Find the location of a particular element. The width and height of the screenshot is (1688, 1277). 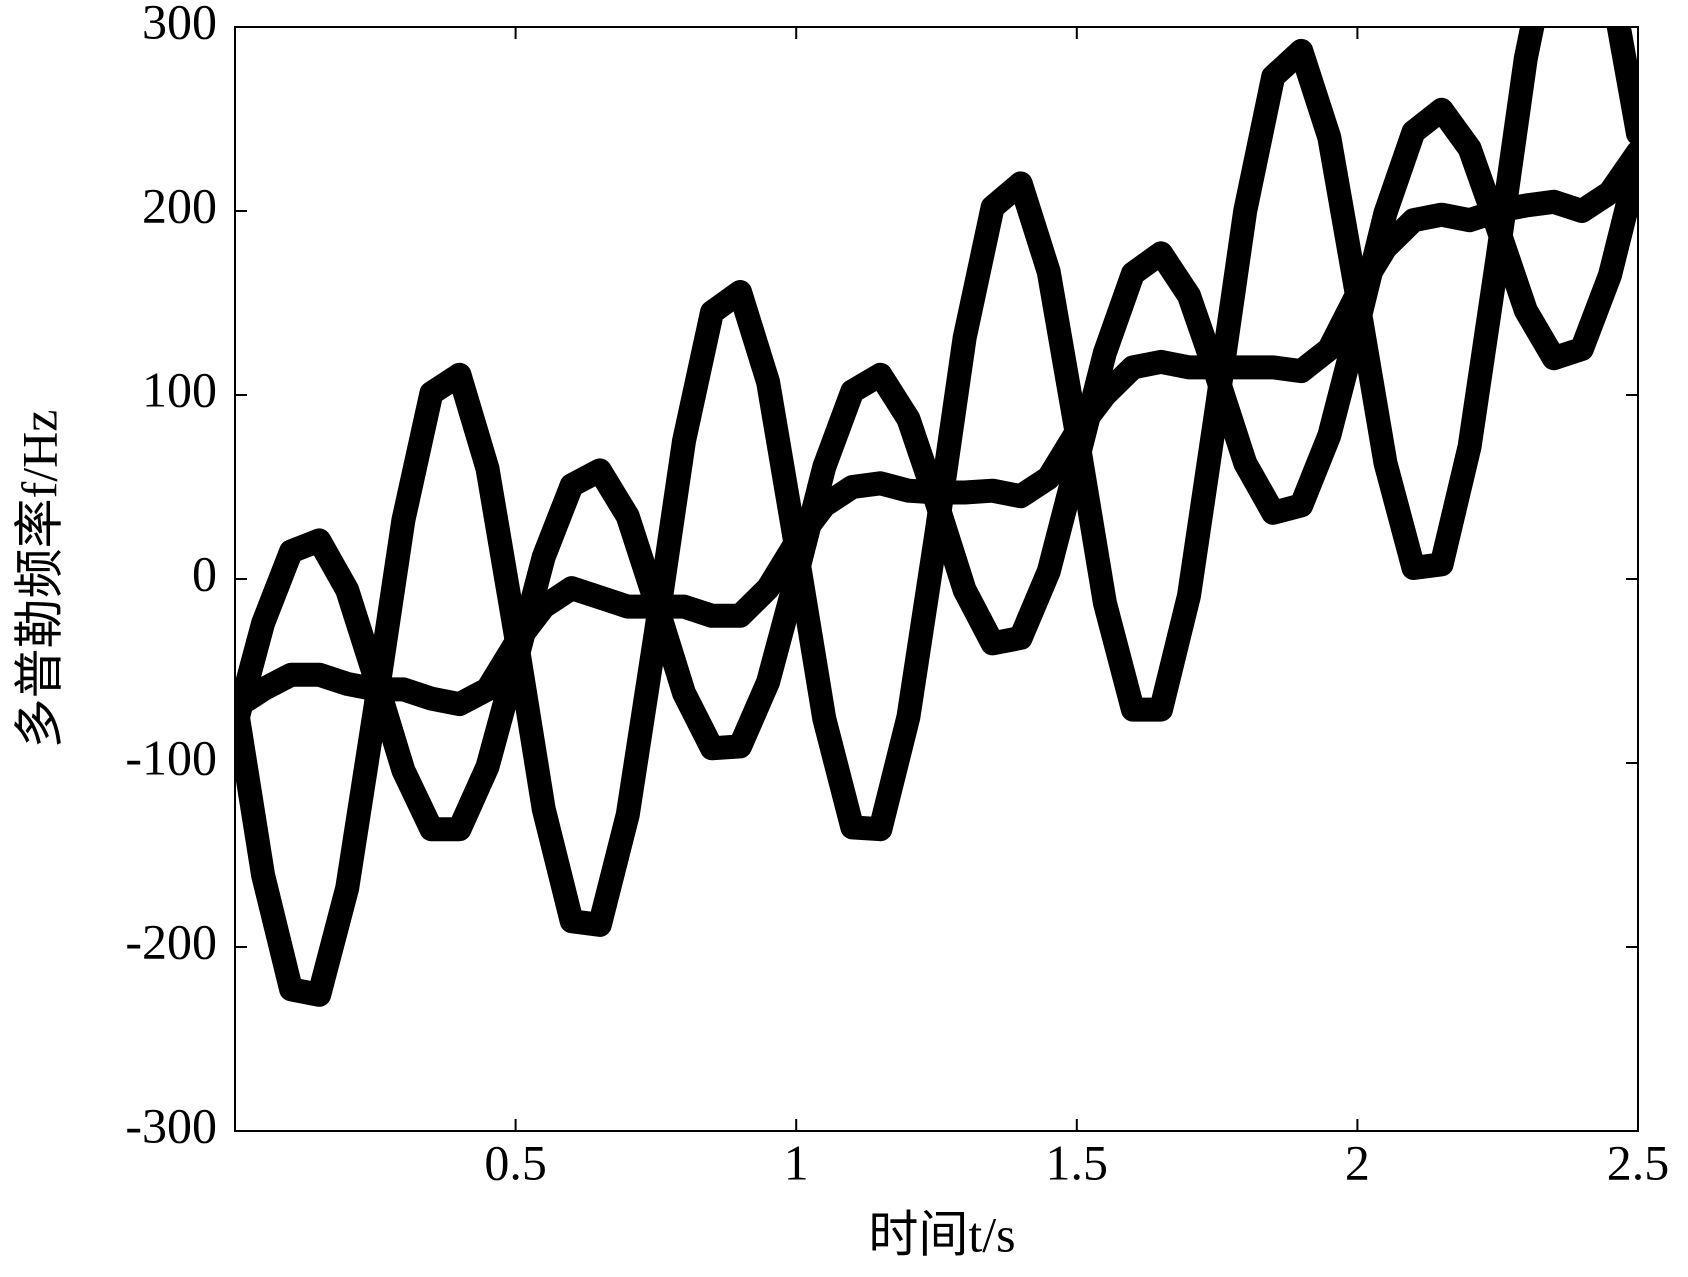

y-axis-label: 多普勒频率f/Hz is located at coordinates (39, 579).